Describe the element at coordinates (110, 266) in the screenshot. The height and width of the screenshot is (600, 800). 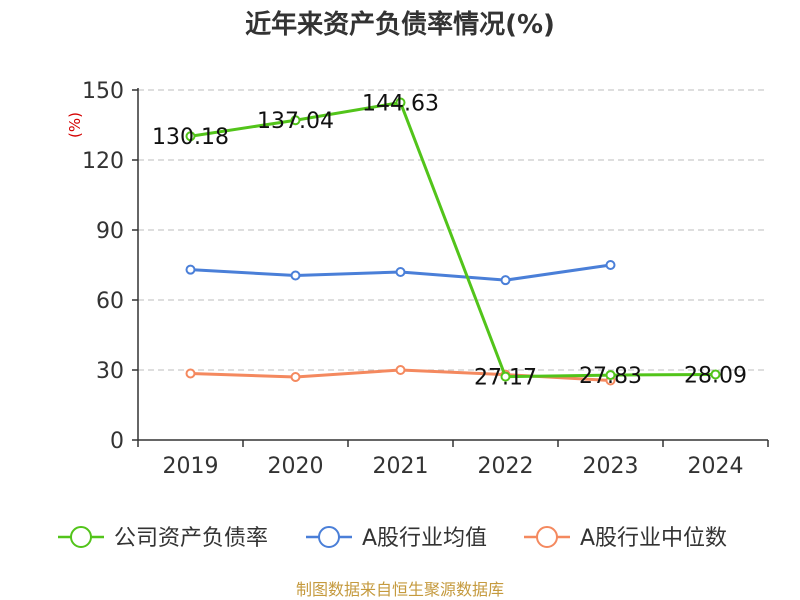
I see `y-axis: 0 30 60 90 120 150` at that location.